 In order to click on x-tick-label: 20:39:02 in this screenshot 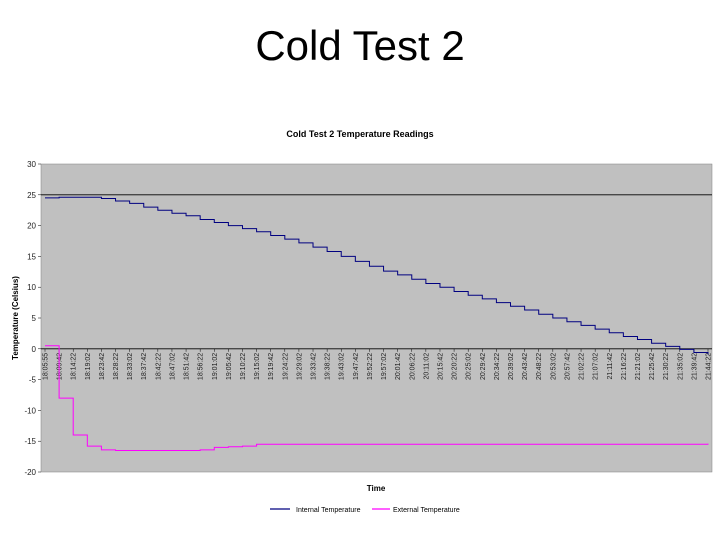, I will do `click(511, 366)`.